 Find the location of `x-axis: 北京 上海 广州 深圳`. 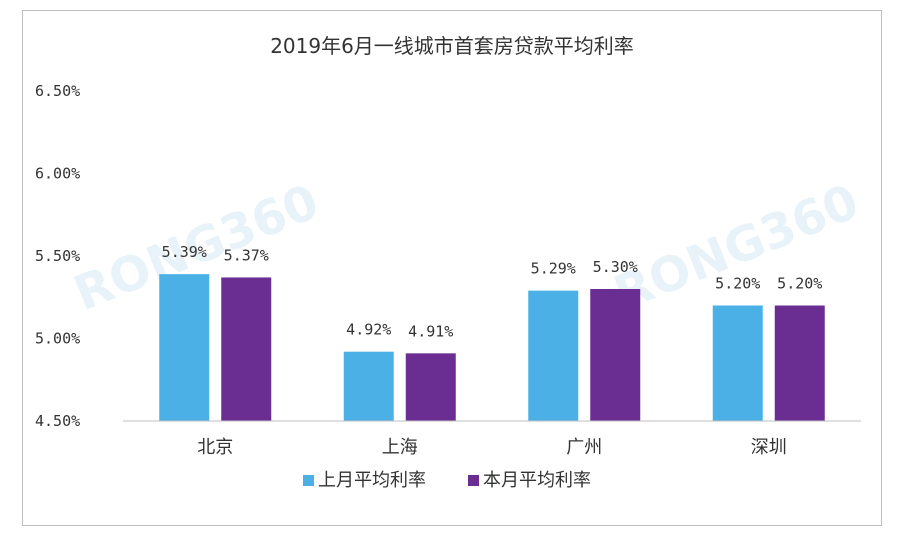

x-axis: 北京 上海 广州 深圳 is located at coordinates (492, 439).